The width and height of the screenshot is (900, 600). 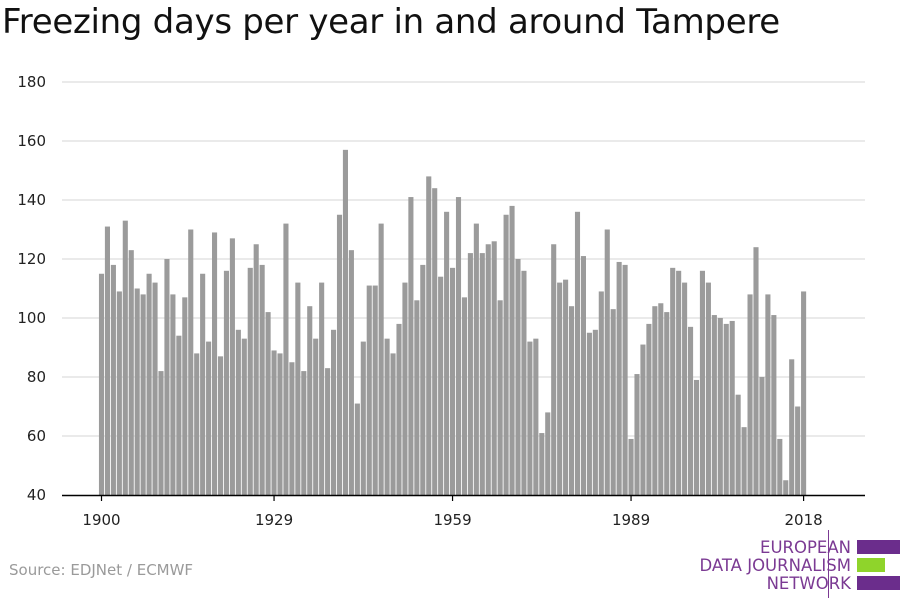 I want to click on y-tick-label: 180, so click(x=31, y=82).